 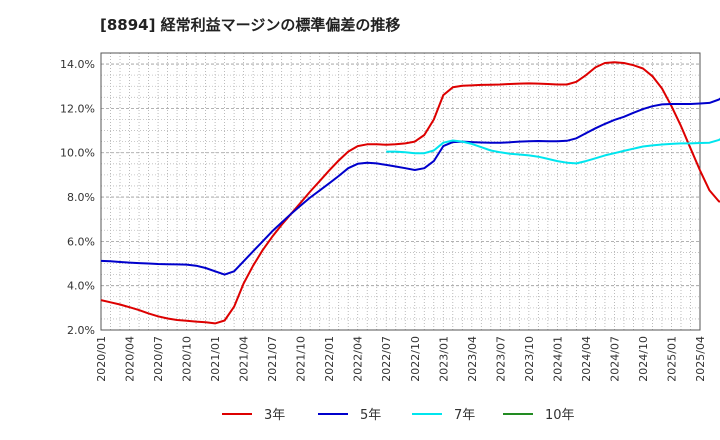 What do you see at coordinates (215, 359) in the screenshot?
I see `x-tick-label: 2021/01` at bounding box center [215, 359].